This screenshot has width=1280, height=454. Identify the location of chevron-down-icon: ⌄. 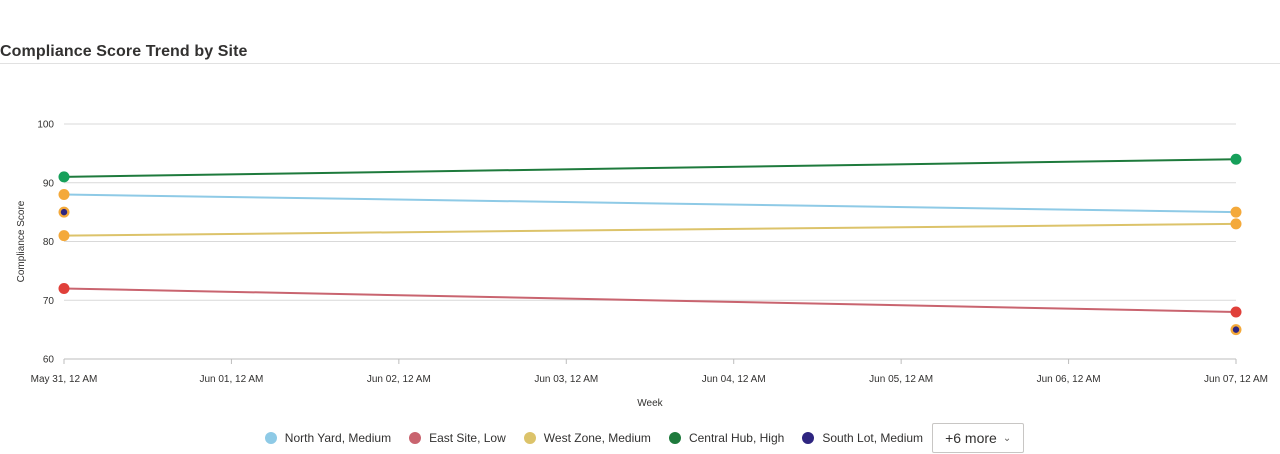
(1007, 438).